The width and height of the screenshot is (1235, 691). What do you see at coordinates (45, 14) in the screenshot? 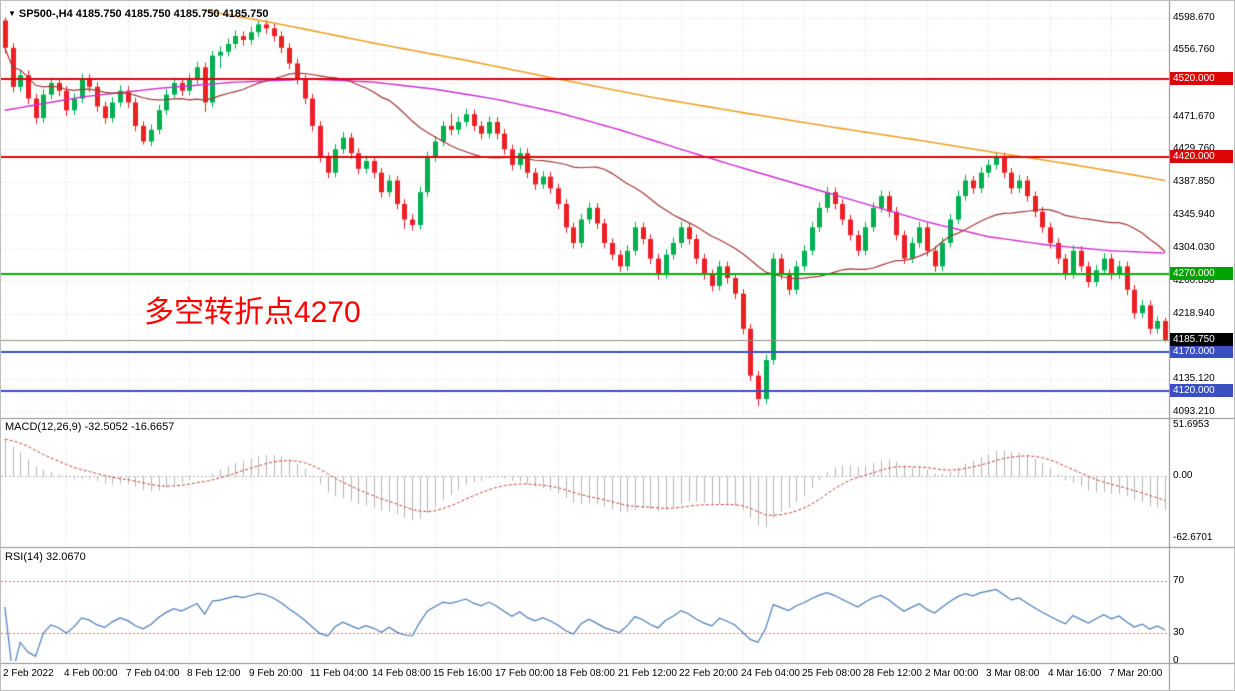
I see `symbol-timeframe-label: SP500-,H4` at bounding box center [45, 14].